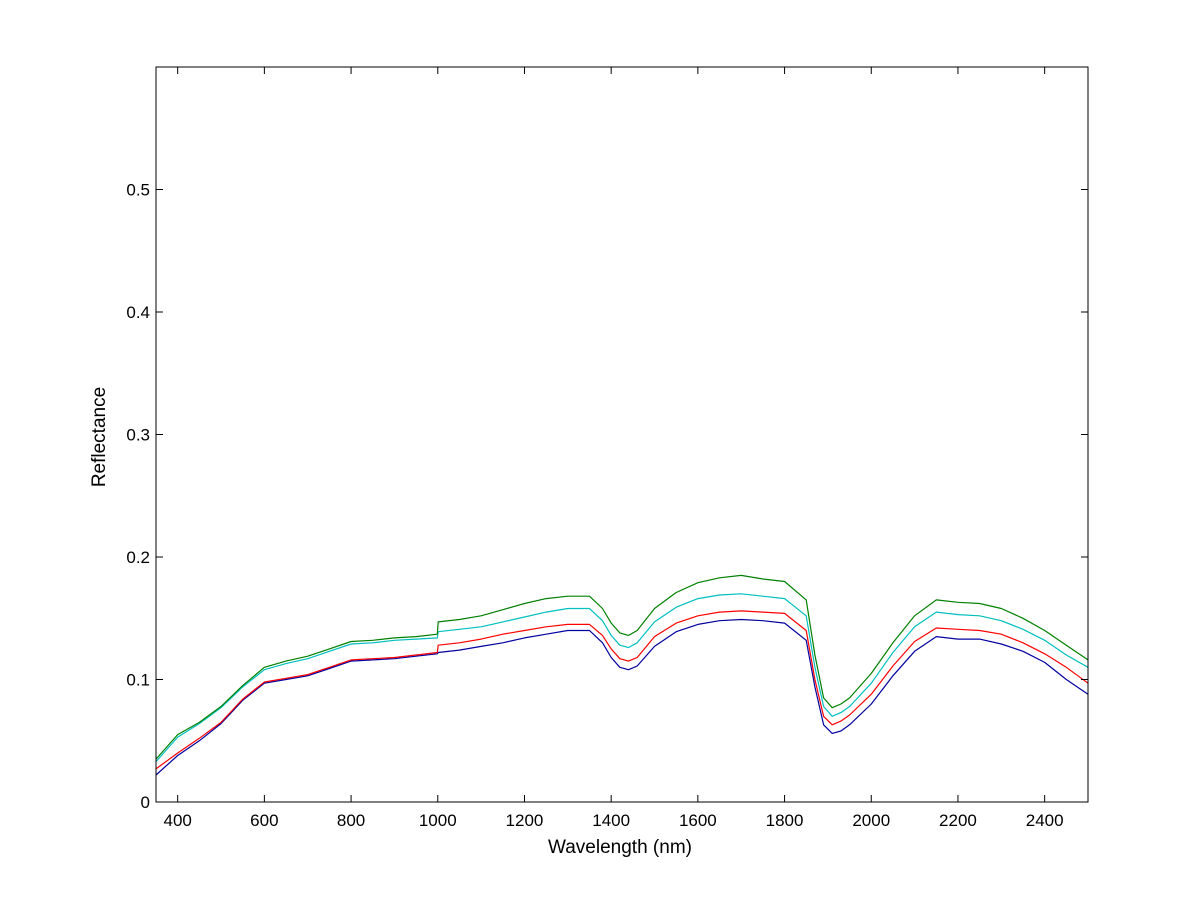  I want to click on x-tick-label: 1400, so click(611, 820).